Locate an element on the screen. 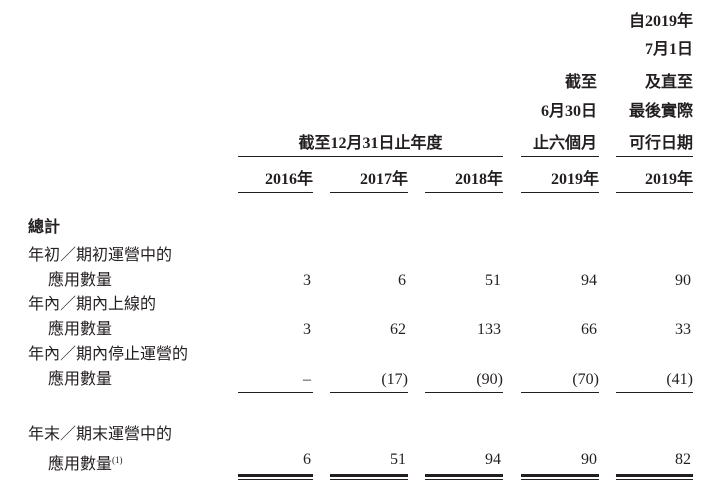  total-value: 90 is located at coordinates (589, 459).